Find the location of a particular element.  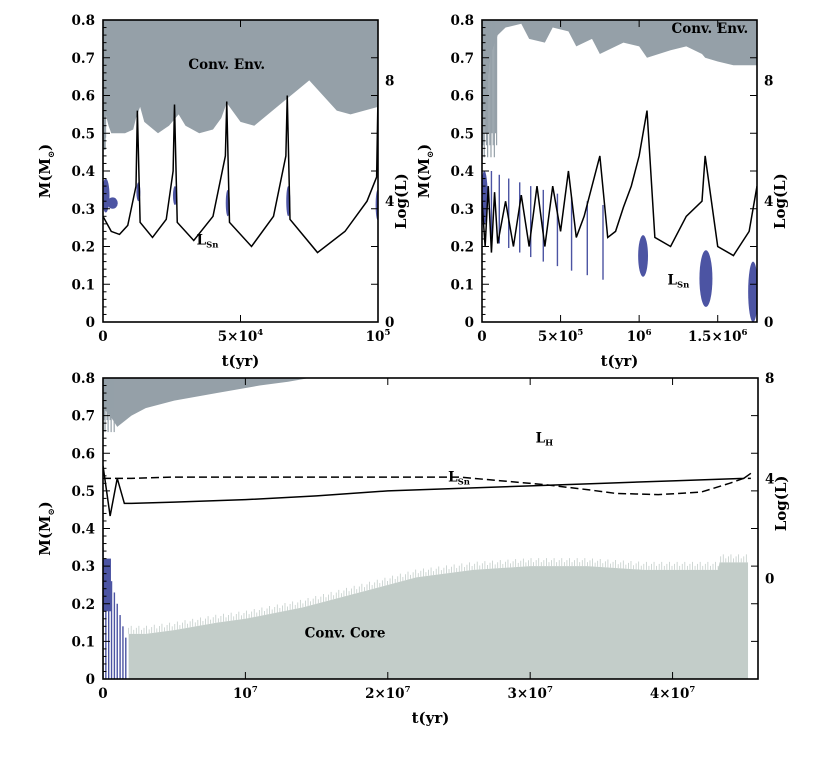

y-tick-label: 0.3 is located at coordinates (84, 210).